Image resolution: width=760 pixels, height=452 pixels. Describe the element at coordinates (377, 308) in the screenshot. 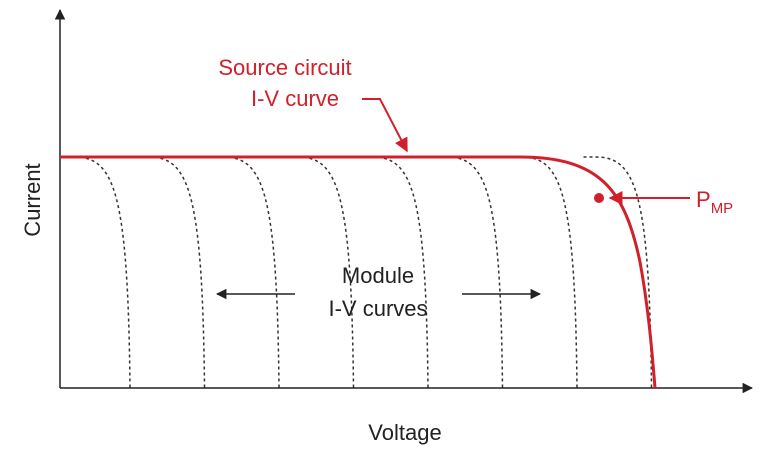

I see `module-label: I-V curves` at that location.